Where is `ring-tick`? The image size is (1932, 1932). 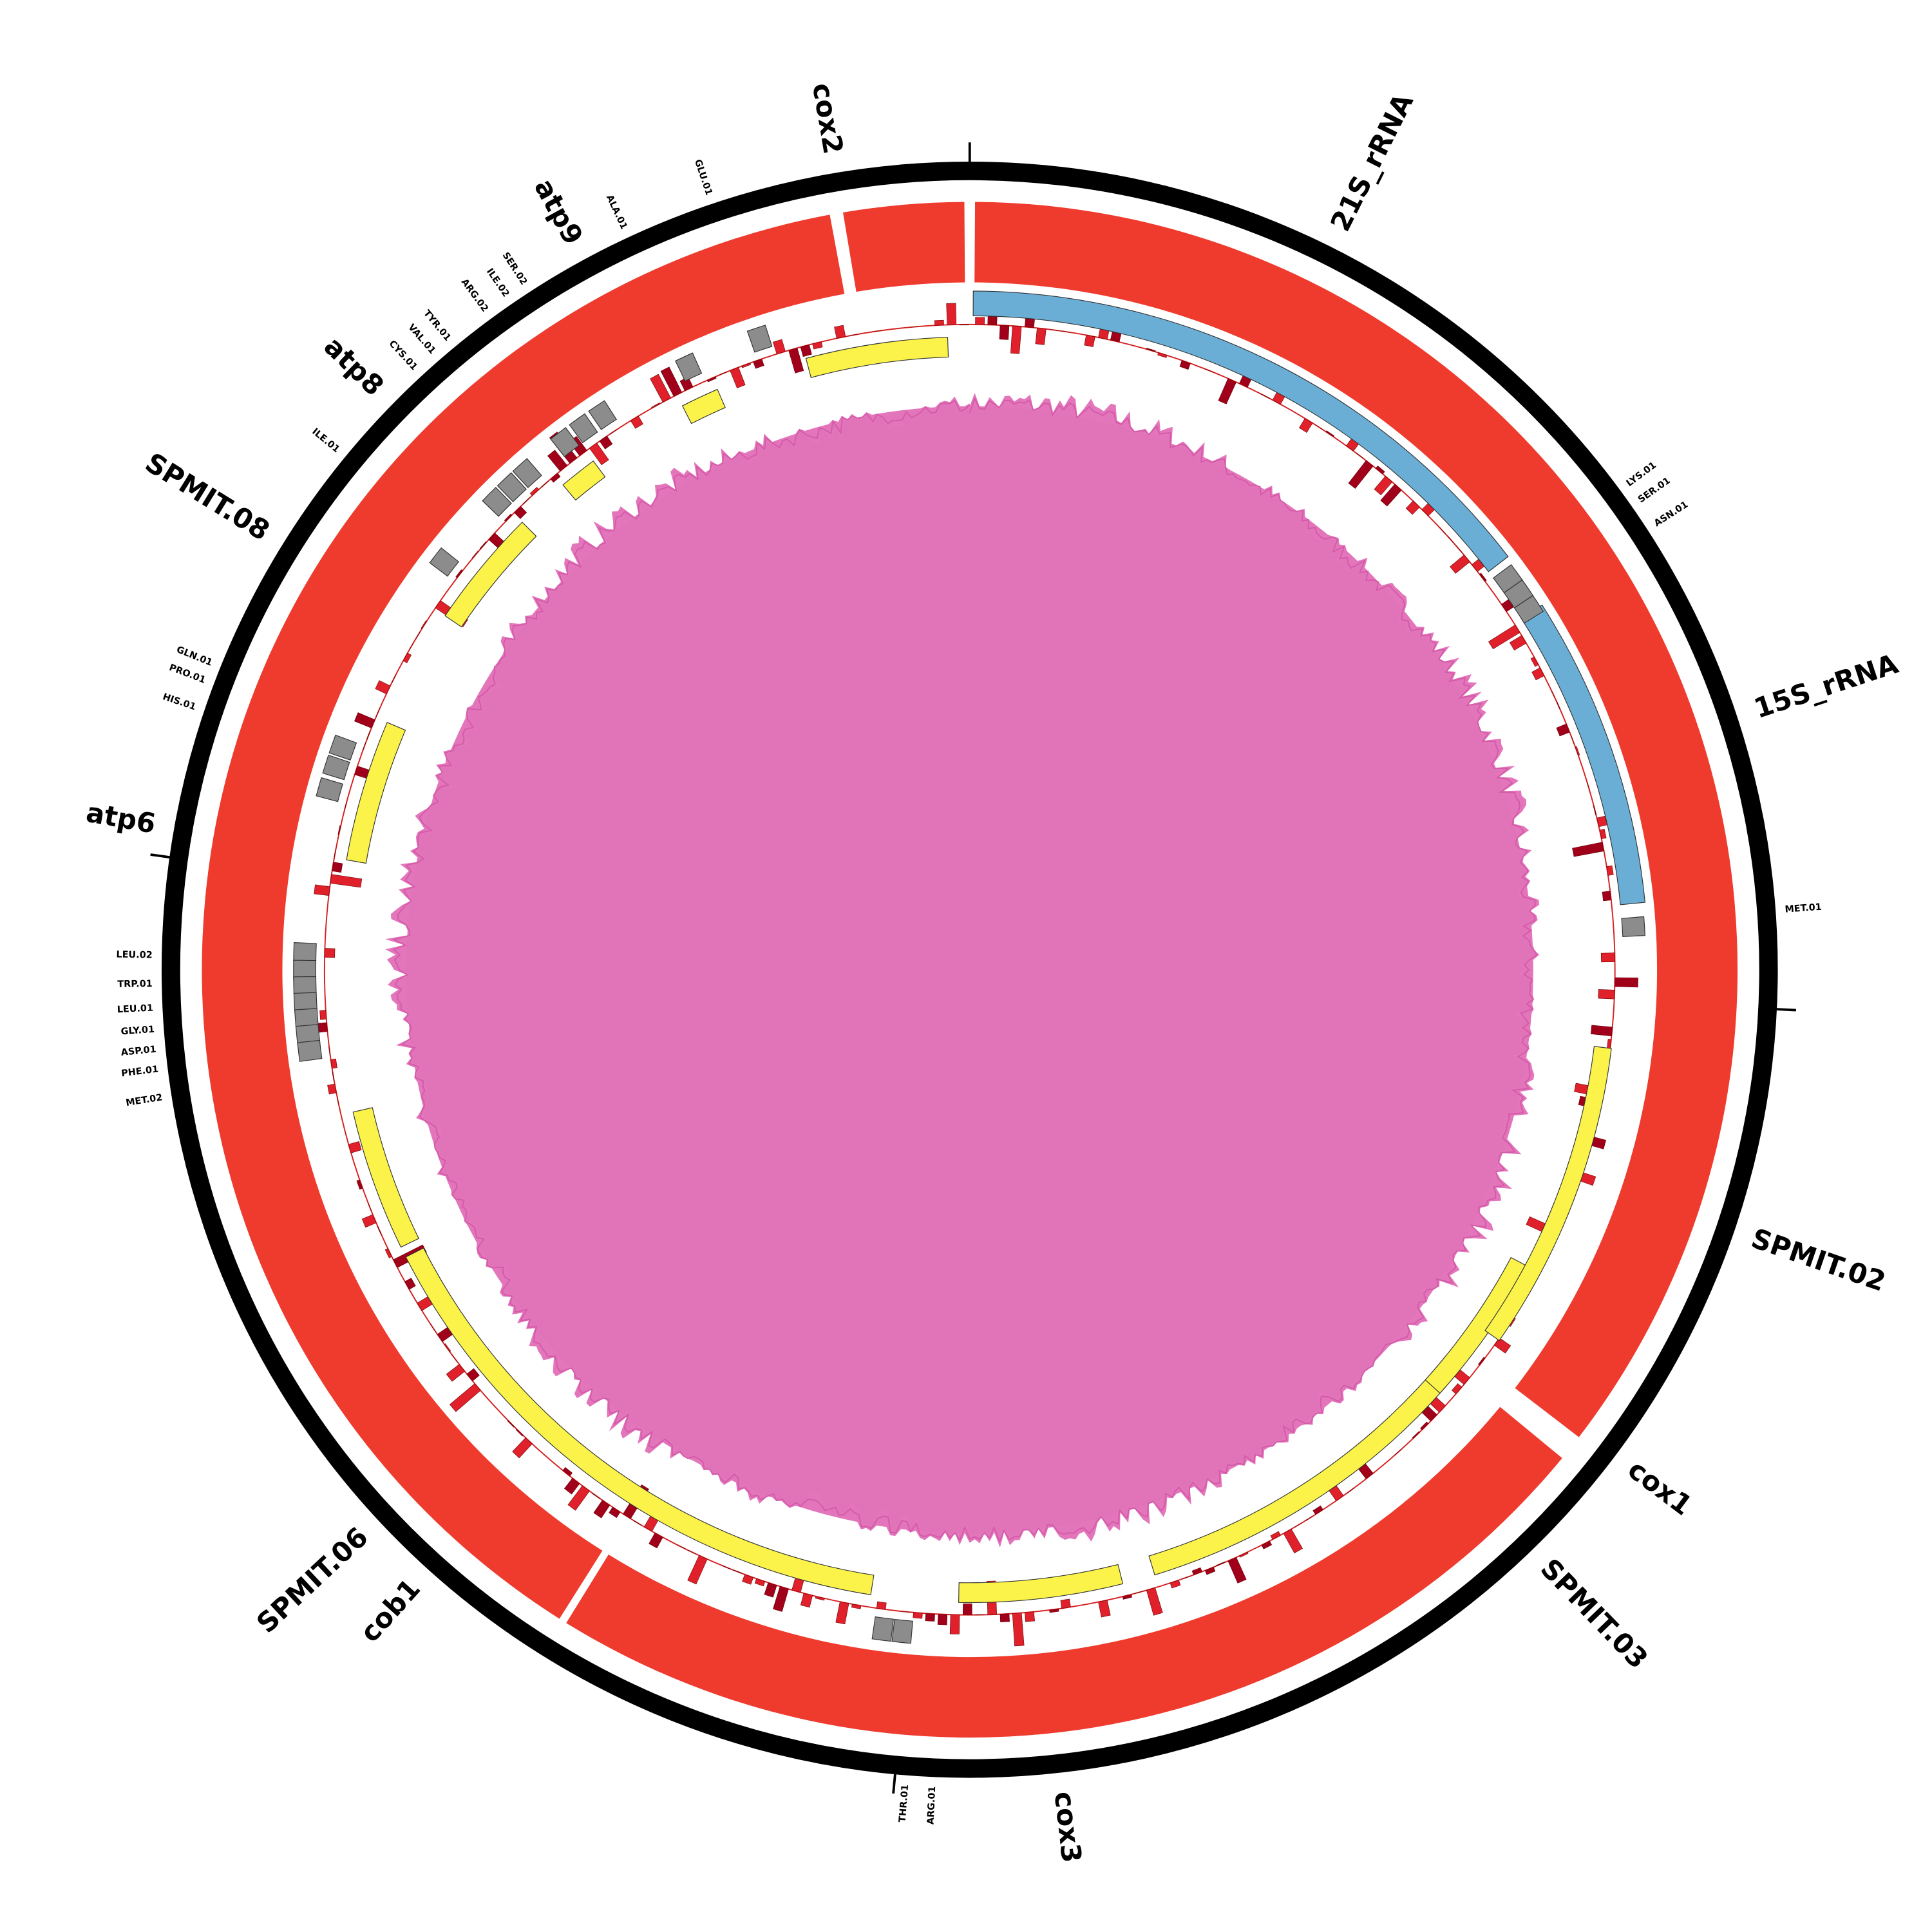 ring-tick is located at coordinates (1781, 1009).